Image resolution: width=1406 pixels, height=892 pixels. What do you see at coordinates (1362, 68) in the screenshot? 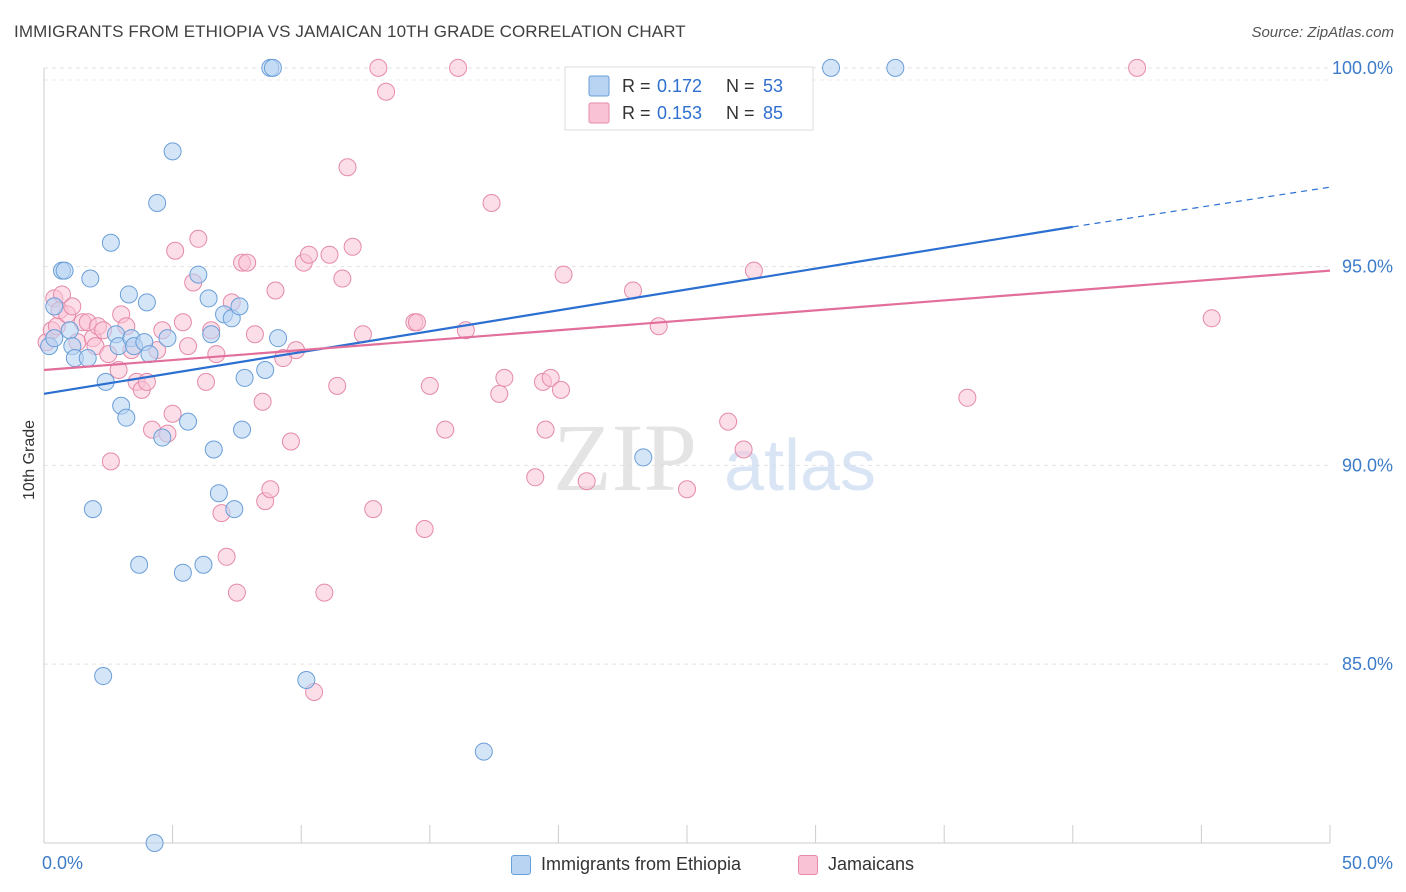
I see `y-tick-label: 100.0%` at bounding box center [1362, 68].